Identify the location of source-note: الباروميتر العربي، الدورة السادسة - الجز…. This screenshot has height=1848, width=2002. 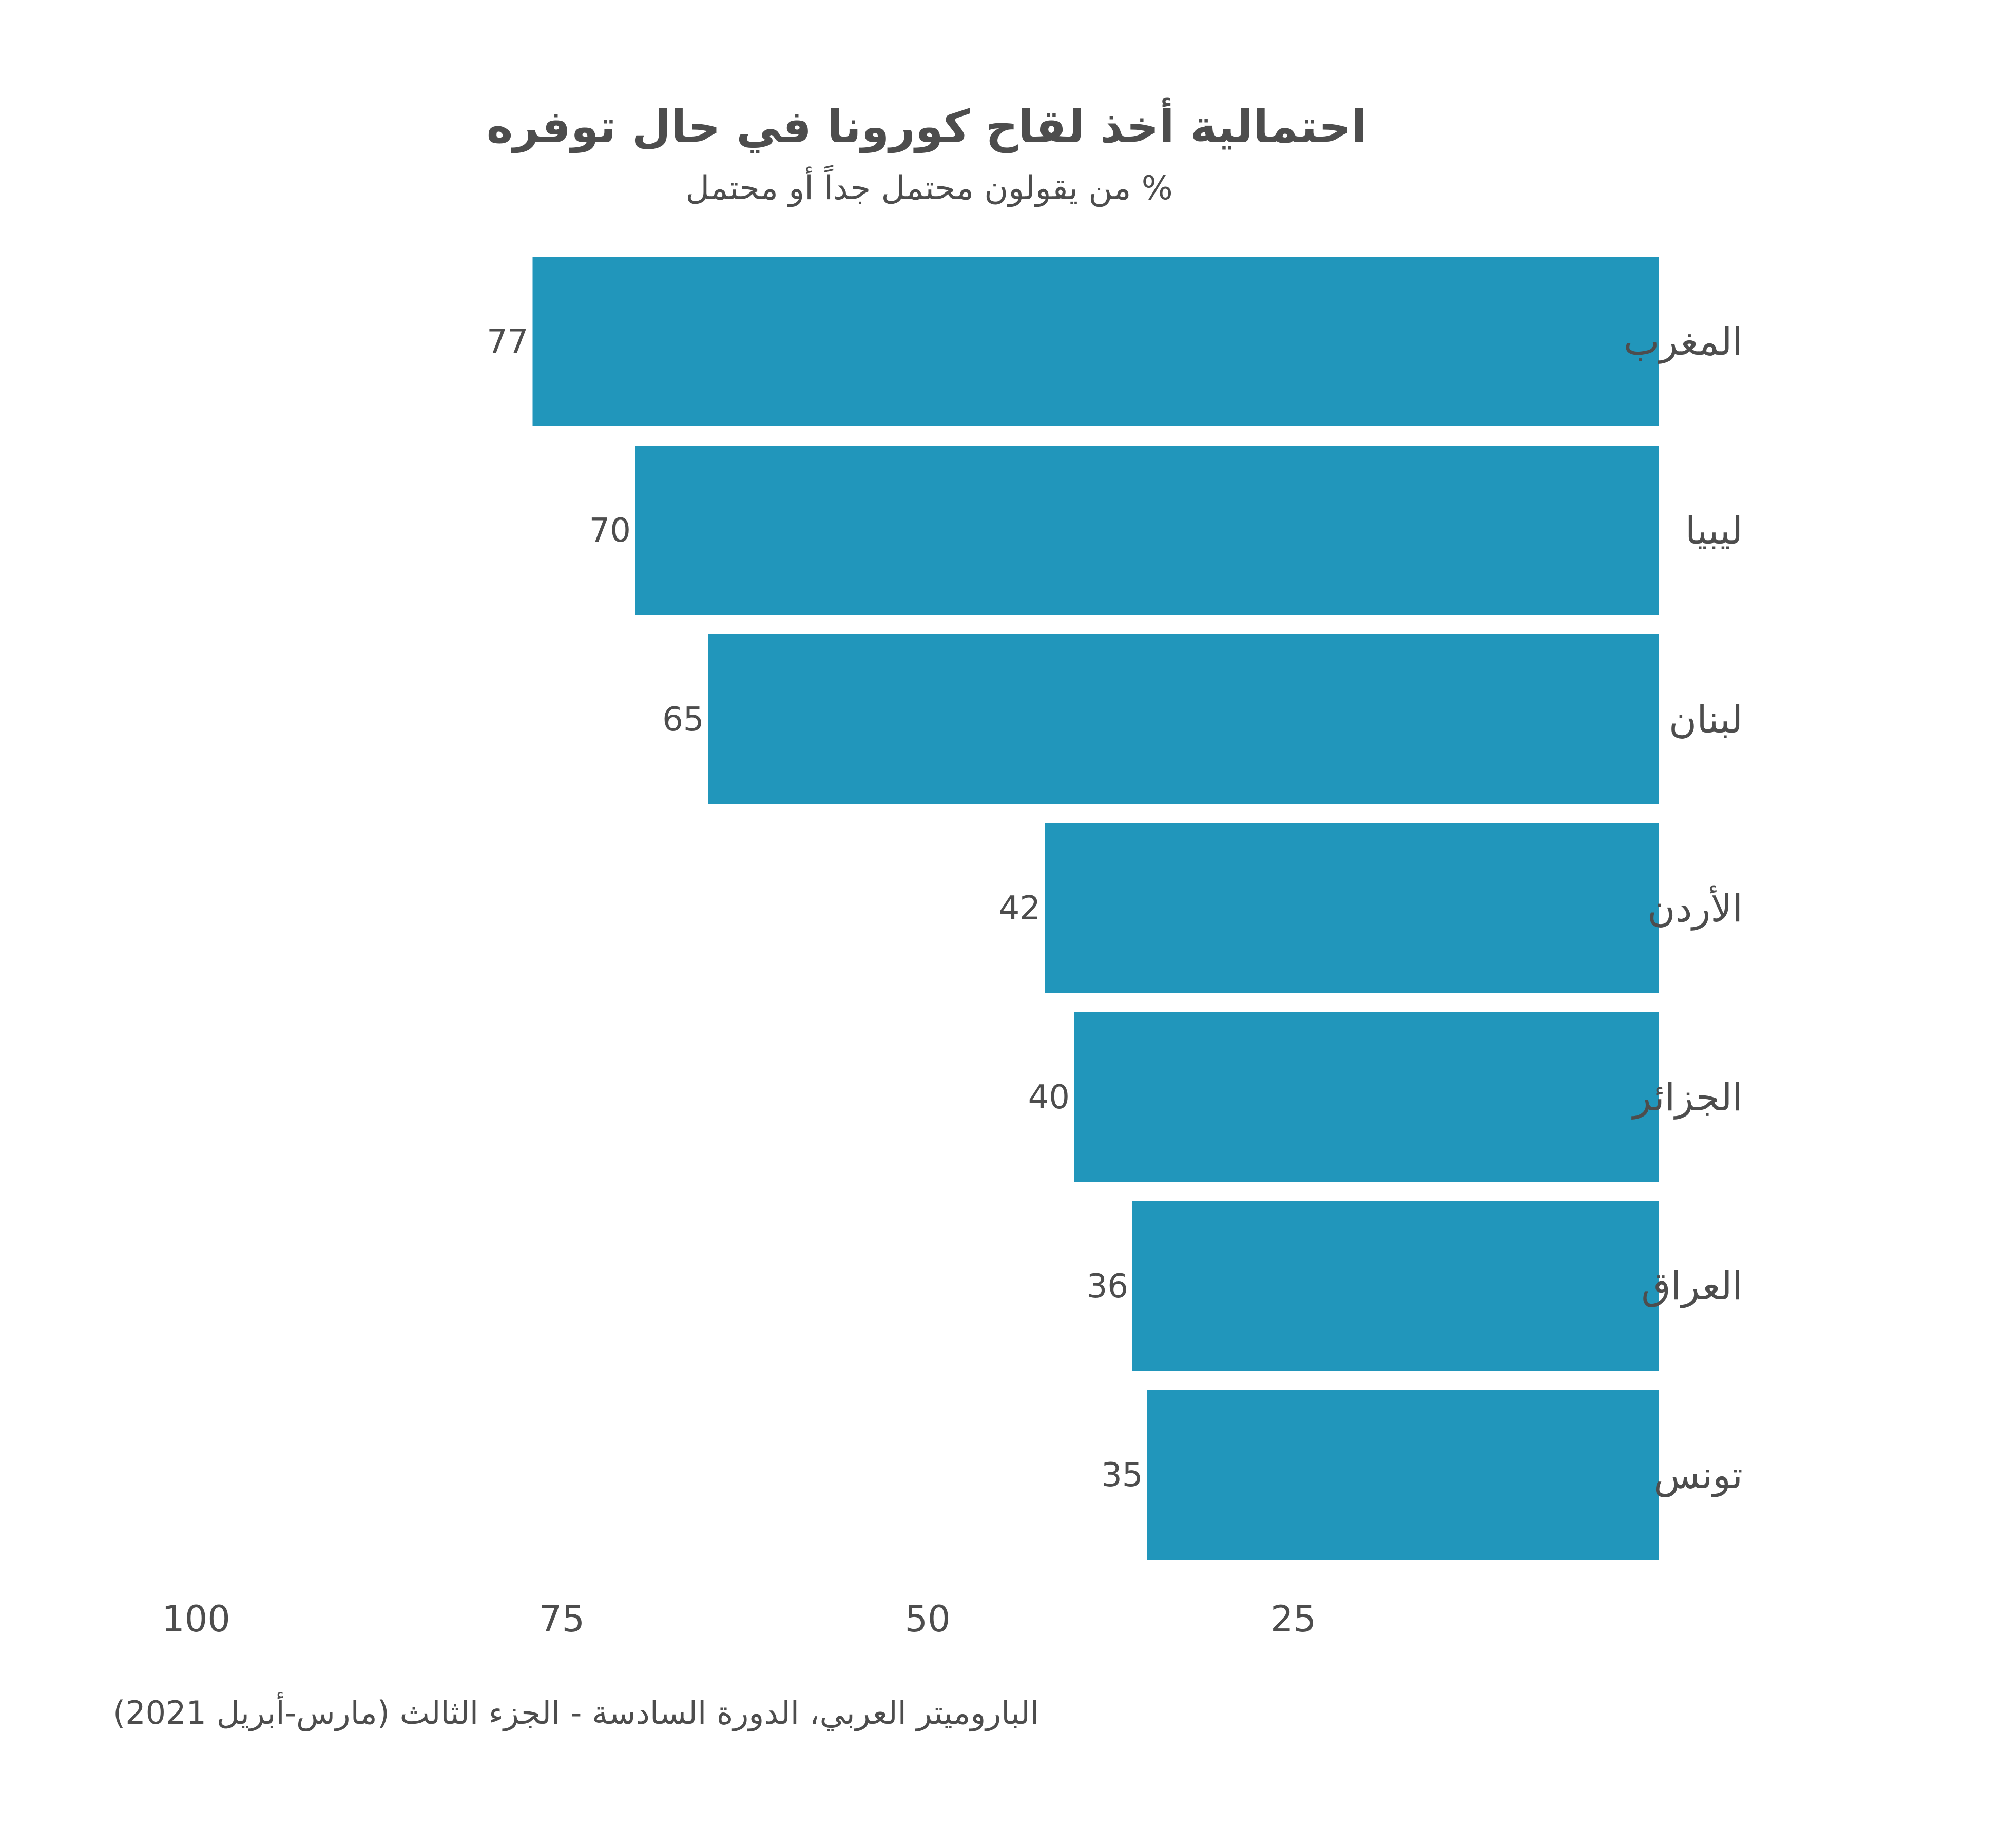
(576, 1712).